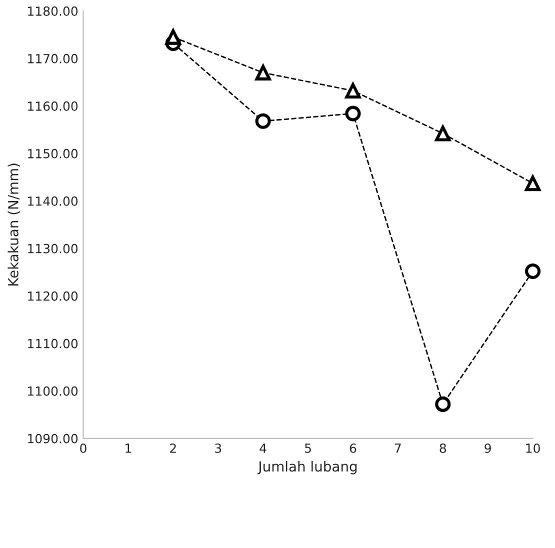 Image resolution: width=555 pixels, height=548 pixels. I want to click on x-tick-label: 0, so click(83, 448).